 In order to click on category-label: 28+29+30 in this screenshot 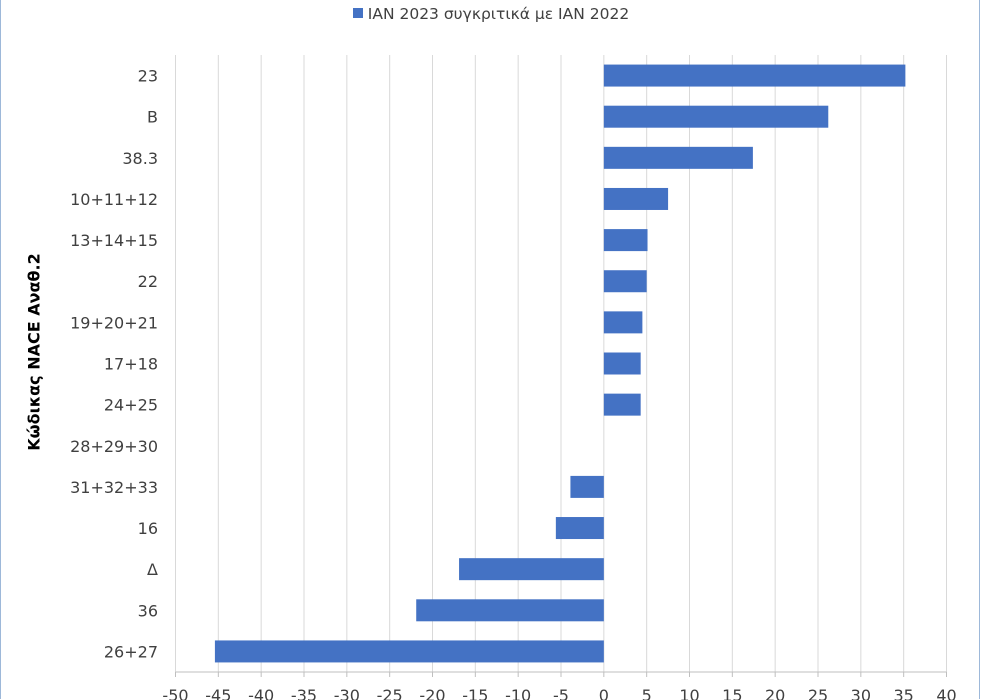, I will do `click(114, 446)`.